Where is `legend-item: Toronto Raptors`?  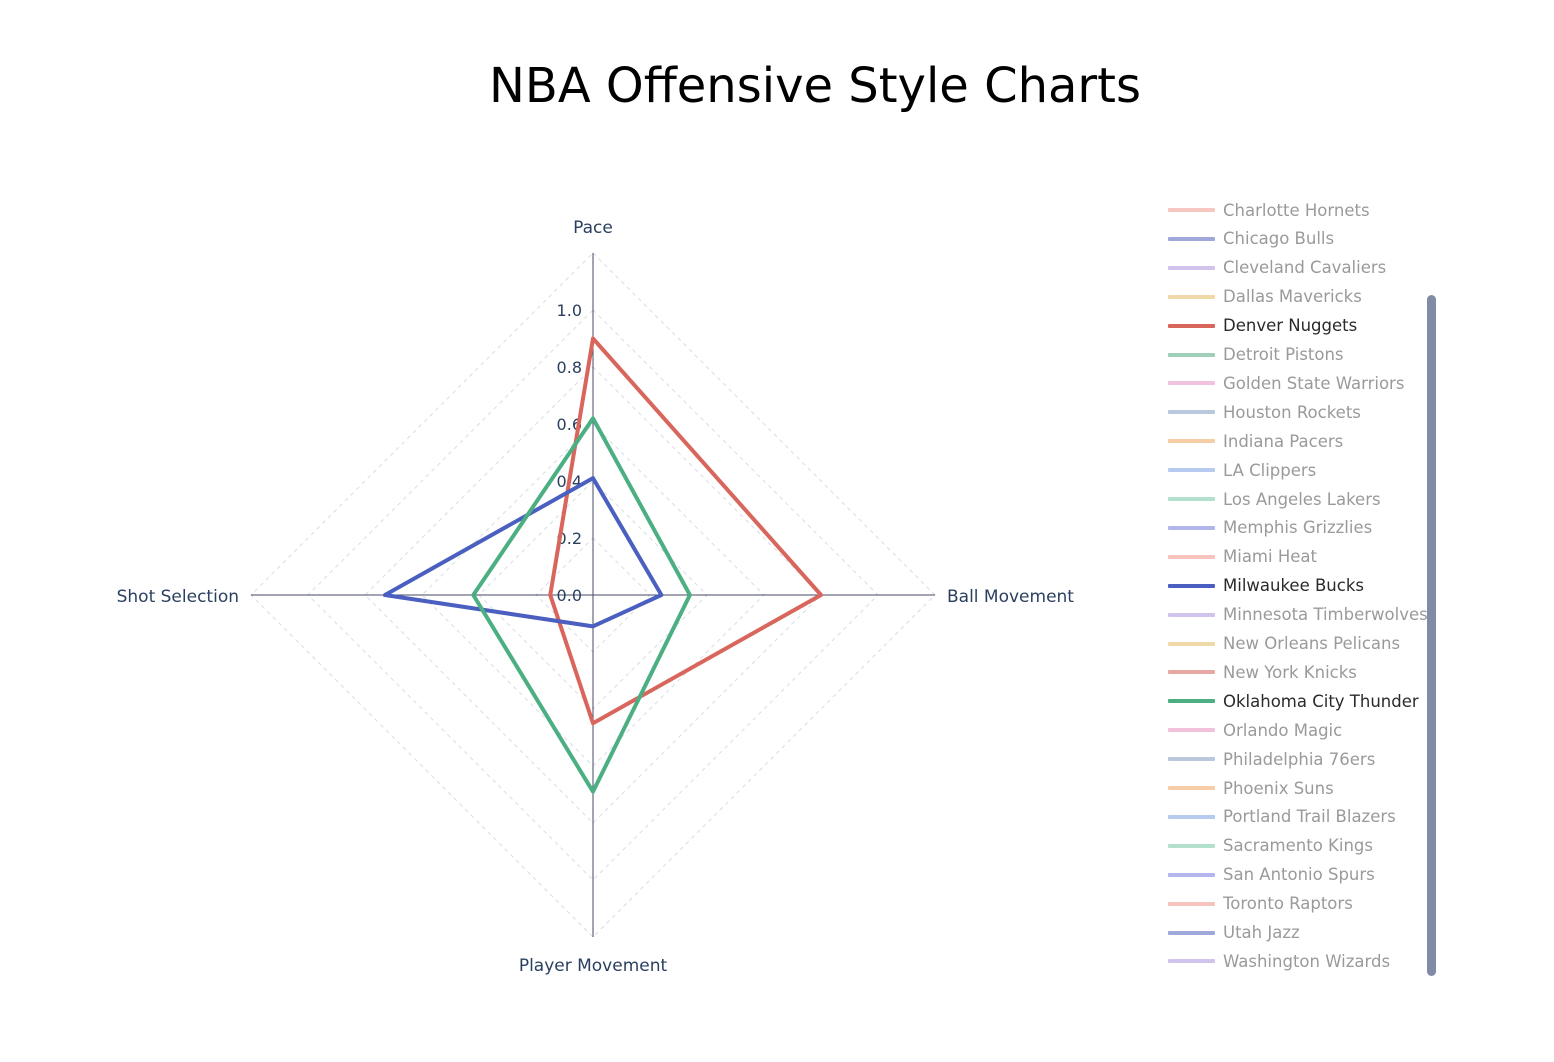 legend-item: Toronto Raptors is located at coordinates (1260, 904).